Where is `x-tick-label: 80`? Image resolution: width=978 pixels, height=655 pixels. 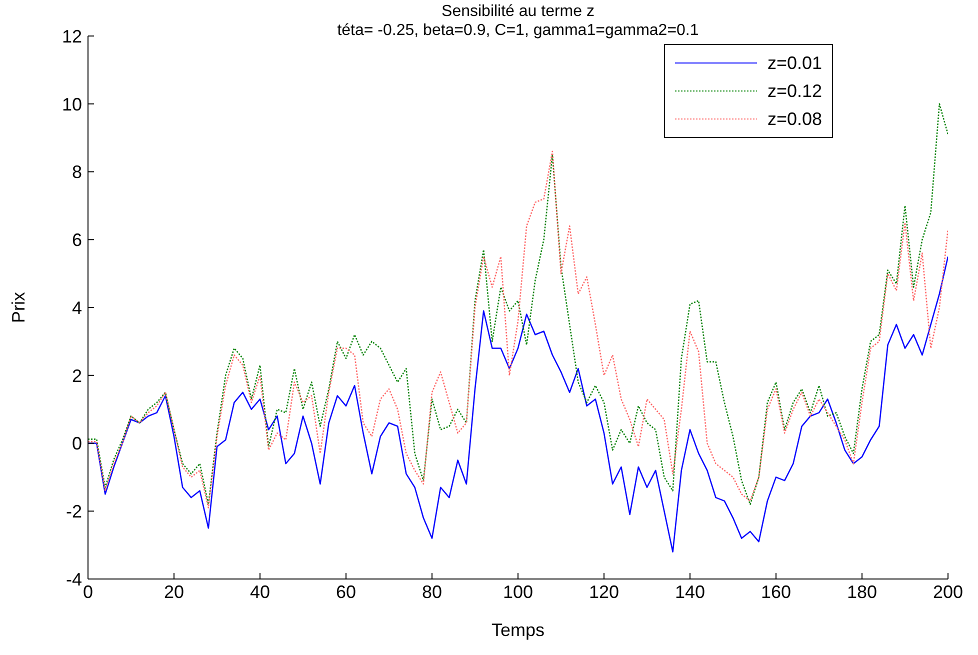
x-tick-label: 80 is located at coordinates (432, 592).